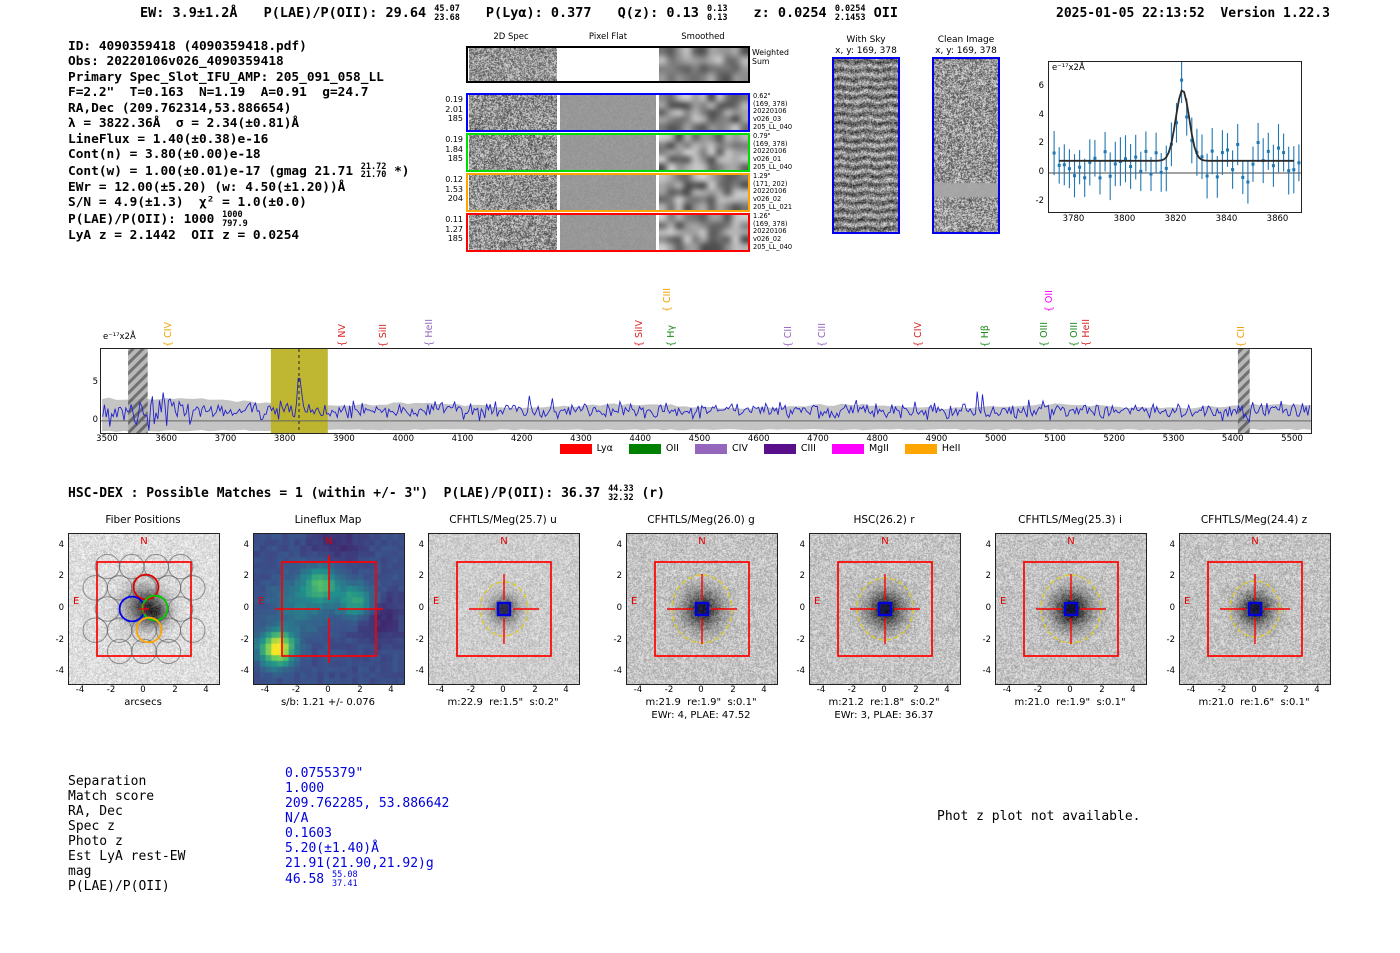  What do you see at coordinates (703, 112) in the screenshot?
I see `spec2d-row-0-smoothed-image` at bounding box center [703, 112].